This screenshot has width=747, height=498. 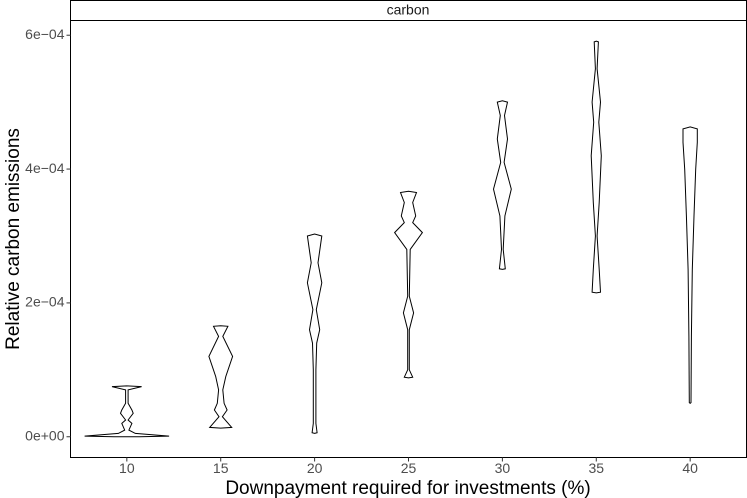 I want to click on panel-label: carbon, so click(x=408, y=10).